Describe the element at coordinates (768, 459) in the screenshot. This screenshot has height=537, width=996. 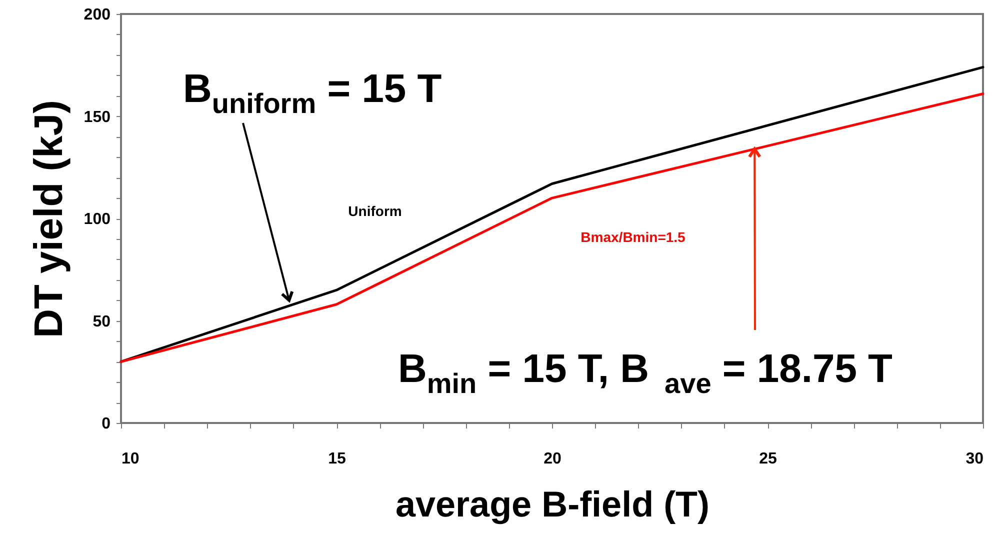
I see `x-tick-label: 25` at that location.